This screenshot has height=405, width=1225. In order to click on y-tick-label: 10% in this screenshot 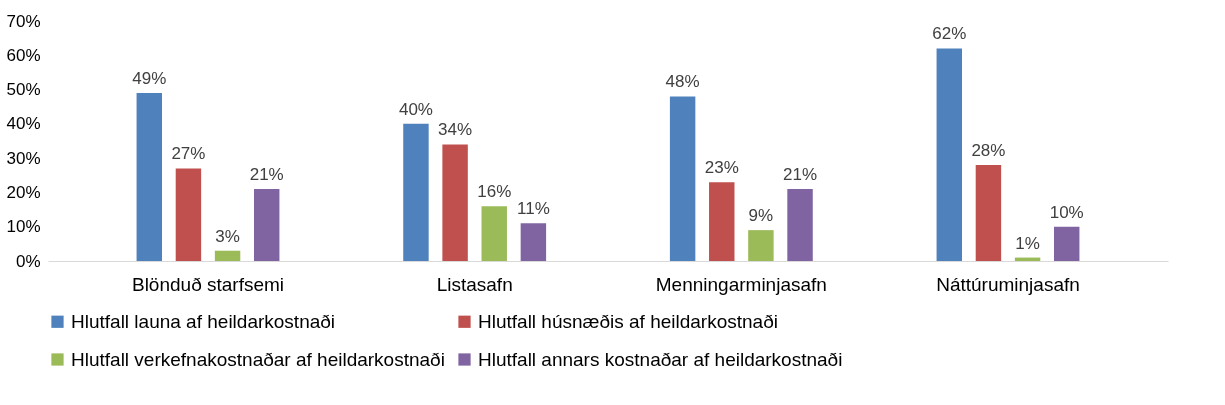, I will do `click(23, 227)`.